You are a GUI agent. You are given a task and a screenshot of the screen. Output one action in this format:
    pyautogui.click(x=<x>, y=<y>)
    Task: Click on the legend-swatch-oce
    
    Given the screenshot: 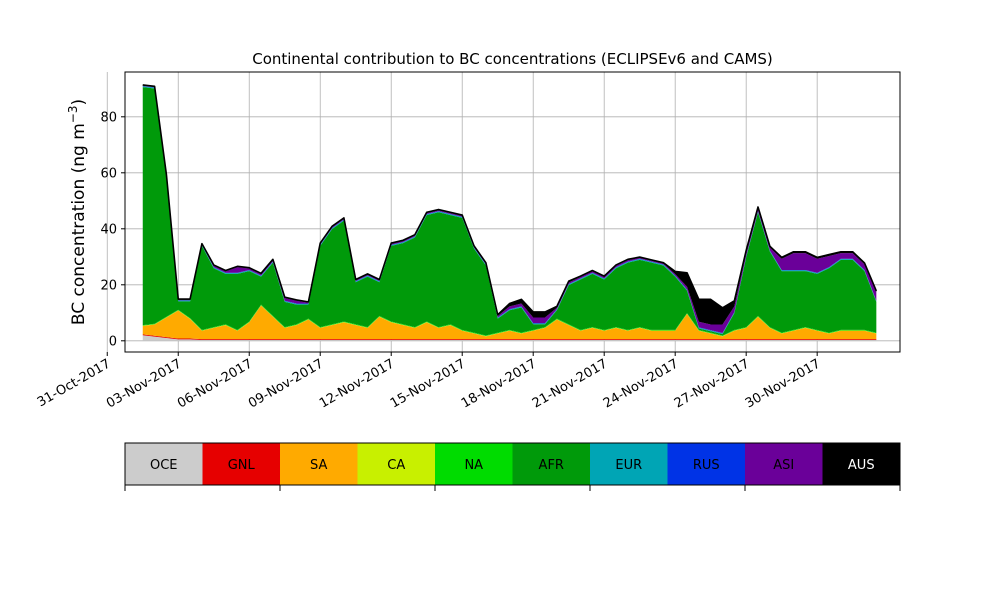 What is the action you would take?
    pyautogui.click(x=164, y=464)
    